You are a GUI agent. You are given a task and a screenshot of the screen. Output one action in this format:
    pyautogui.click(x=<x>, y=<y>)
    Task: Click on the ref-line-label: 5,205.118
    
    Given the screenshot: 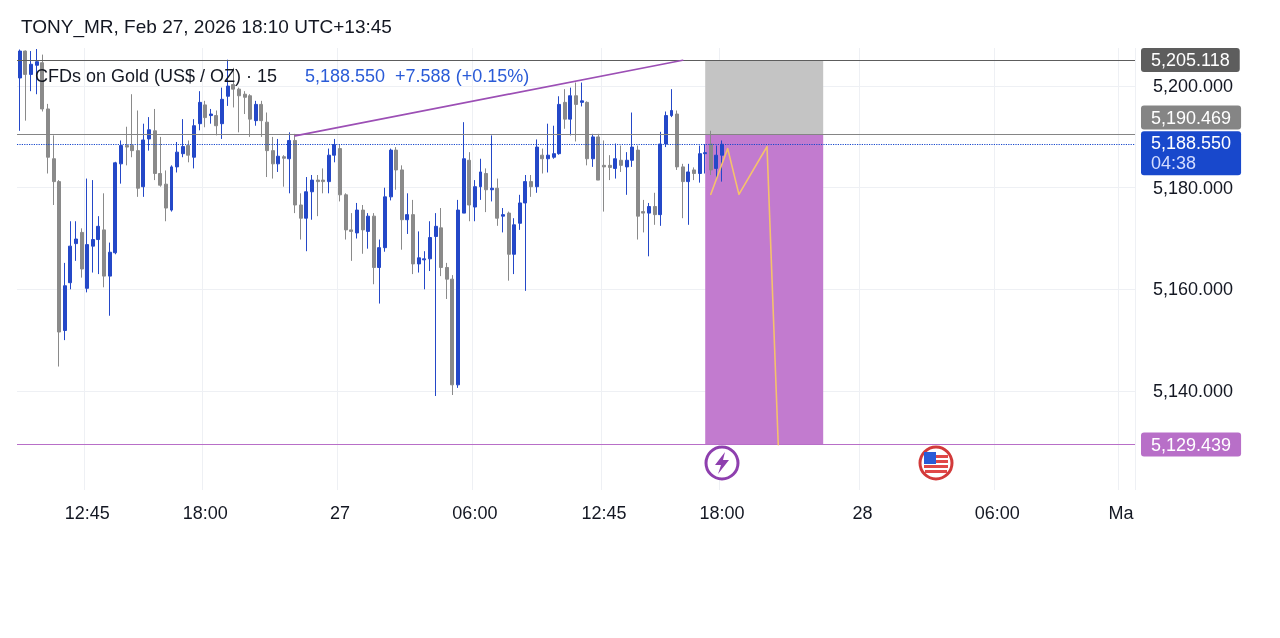 What is the action you would take?
    pyautogui.click(x=1190, y=60)
    